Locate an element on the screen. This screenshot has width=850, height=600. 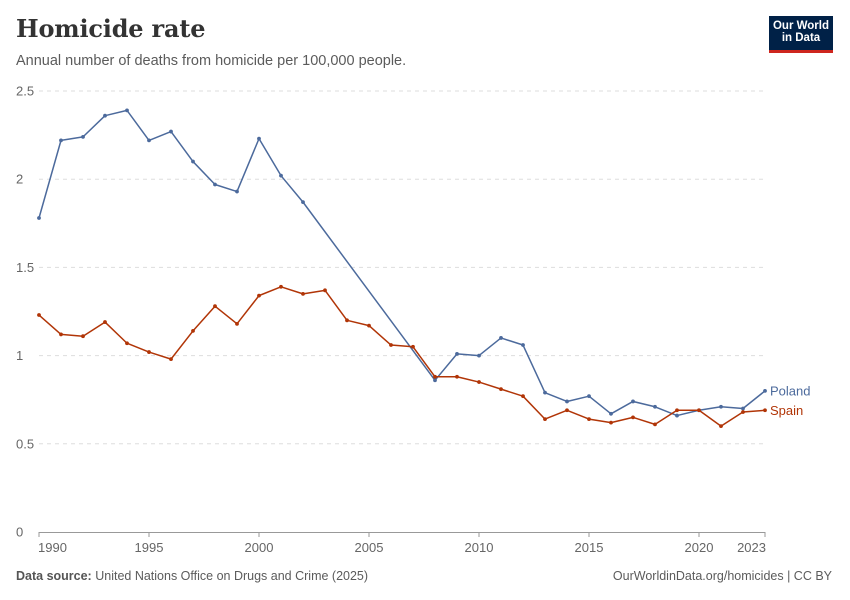
data-source-label: Data source: is located at coordinates (54, 576).